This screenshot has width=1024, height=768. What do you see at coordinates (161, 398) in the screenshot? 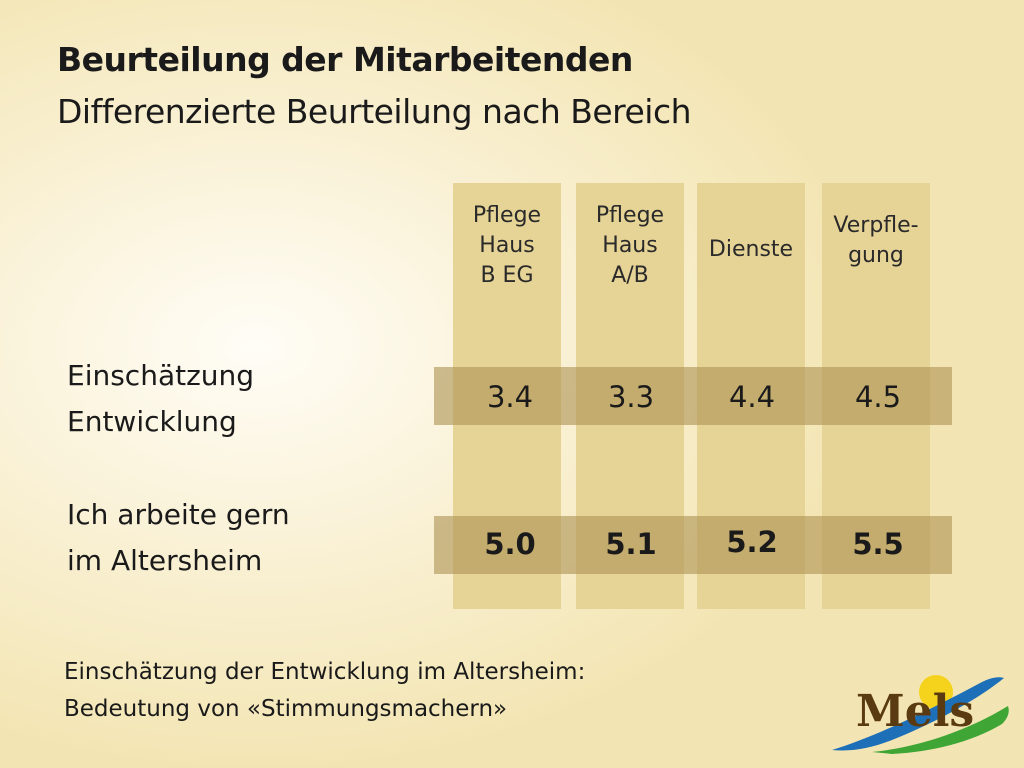
I see `row-label-entwicklung: Einschätzung Entwicklung` at bounding box center [161, 398].